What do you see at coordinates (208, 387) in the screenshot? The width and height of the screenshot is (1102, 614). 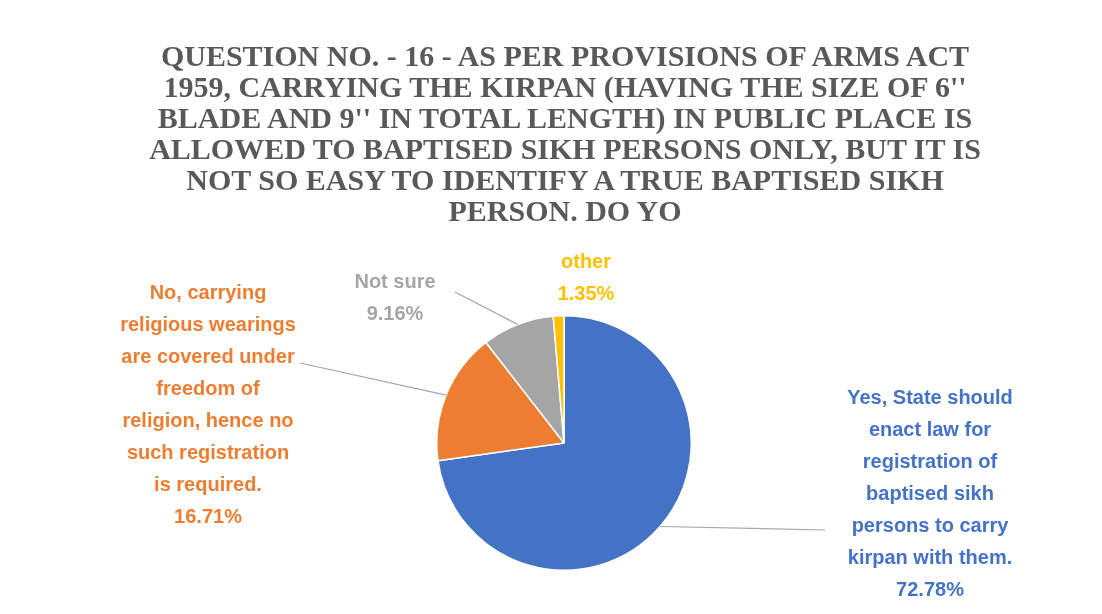 I see `slice-label: No, carrying religious wearings are covered under freedom of religion, hence no such registration is required.` at bounding box center [208, 387].